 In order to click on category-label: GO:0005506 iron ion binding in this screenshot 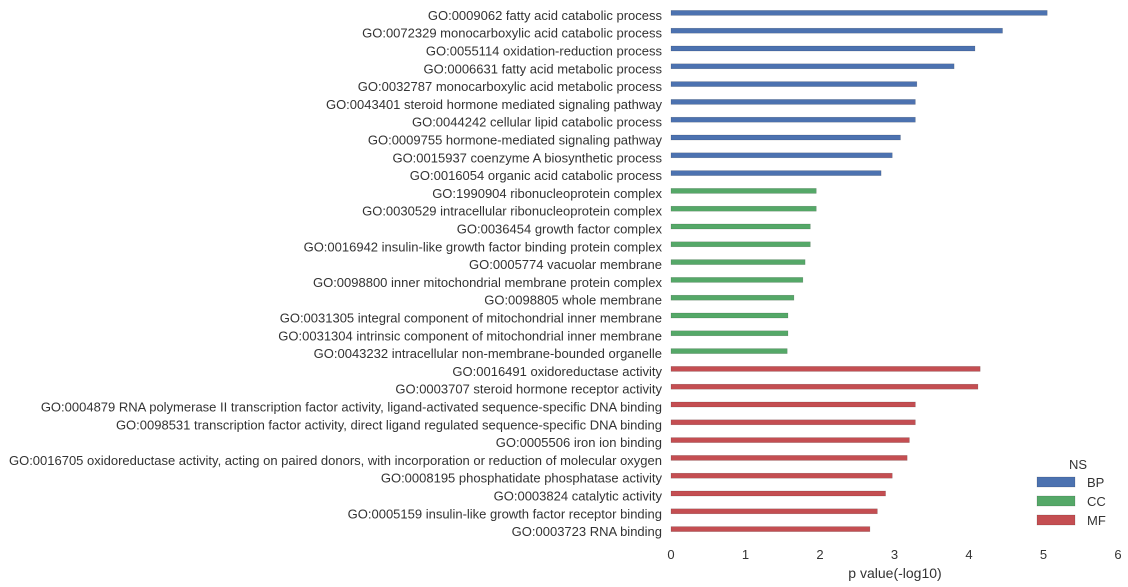, I will do `click(579, 442)`.